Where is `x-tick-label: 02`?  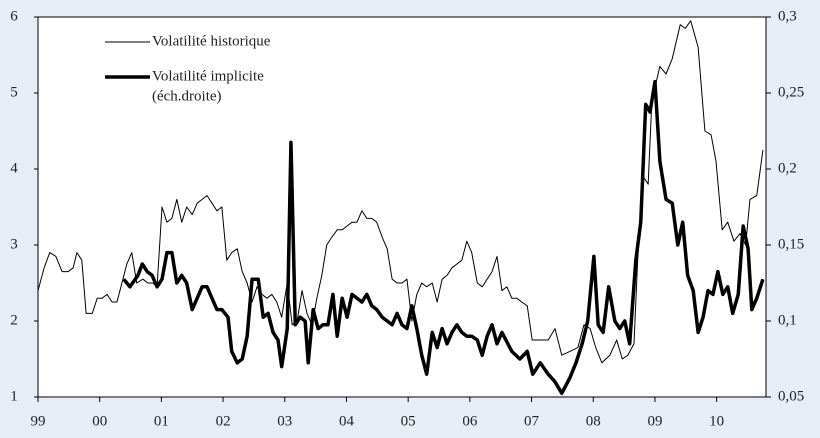 x-tick-label: 02 is located at coordinates (223, 421).